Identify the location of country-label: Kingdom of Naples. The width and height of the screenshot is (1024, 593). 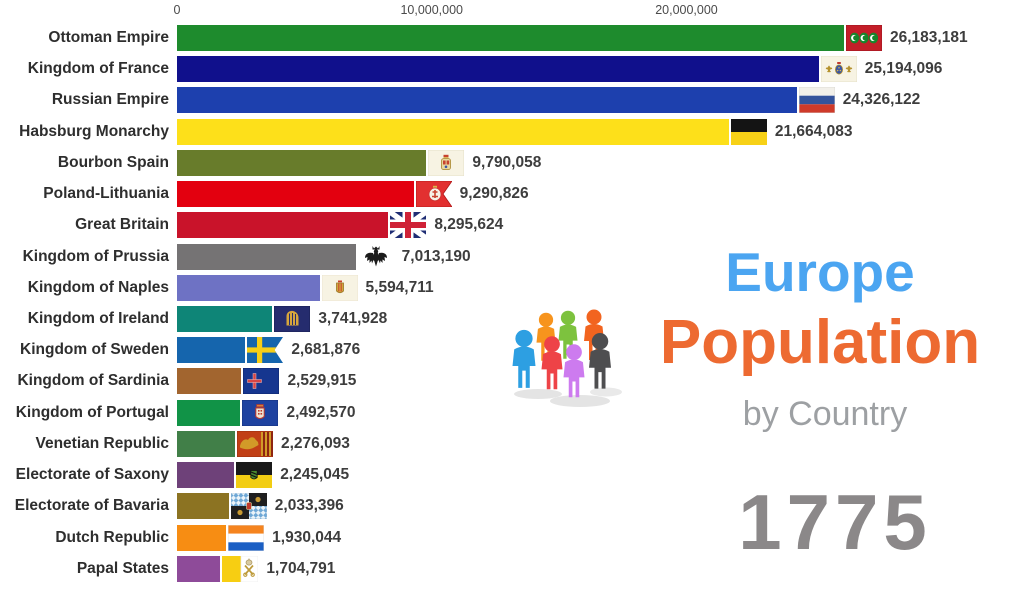
(98, 287).